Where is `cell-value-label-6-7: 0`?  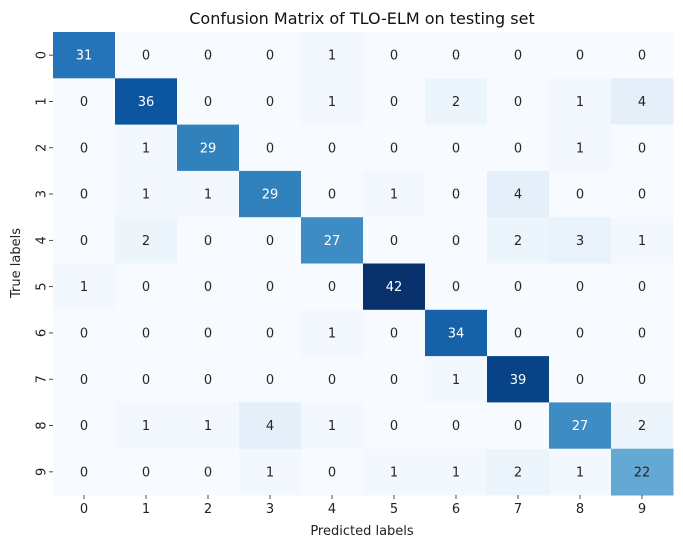 cell-value-label-6-7: 0 is located at coordinates (518, 333).